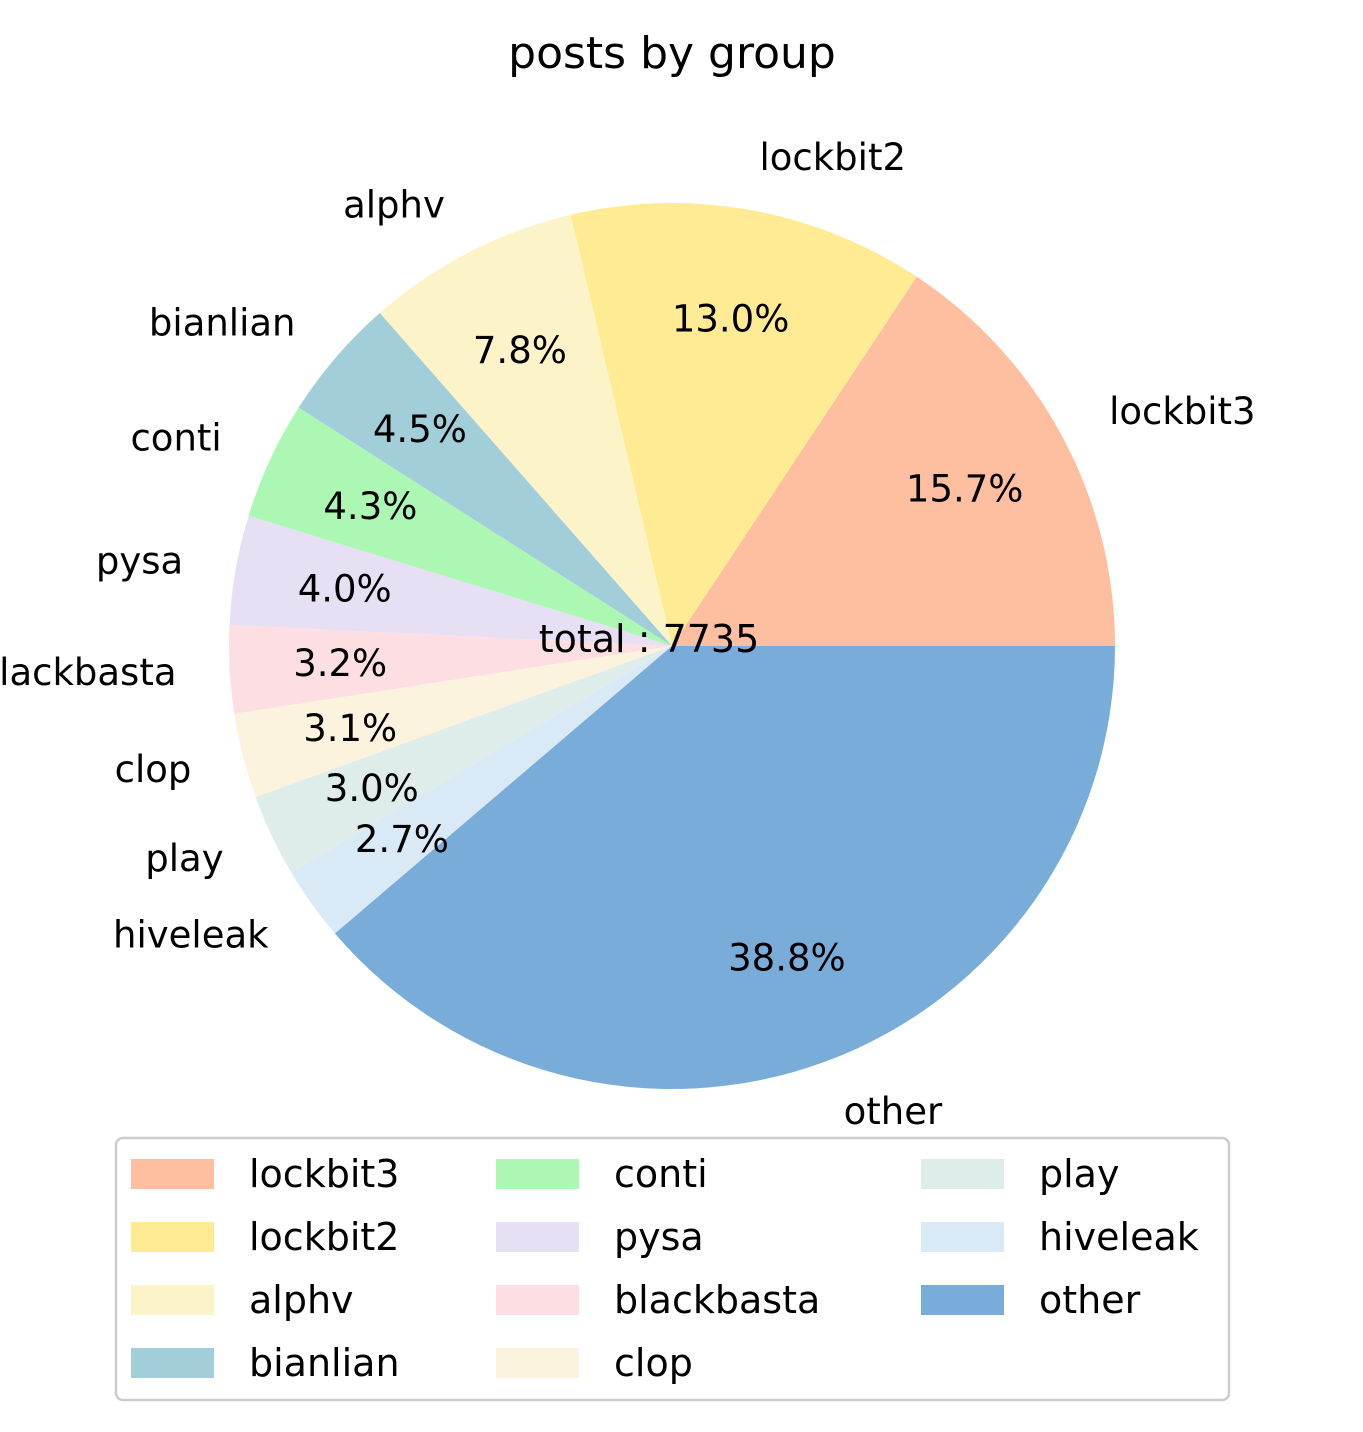 The image size is (1363, 1432). I want to click on legend-label-lockbit2: lockbit2, so click(324, 1237).